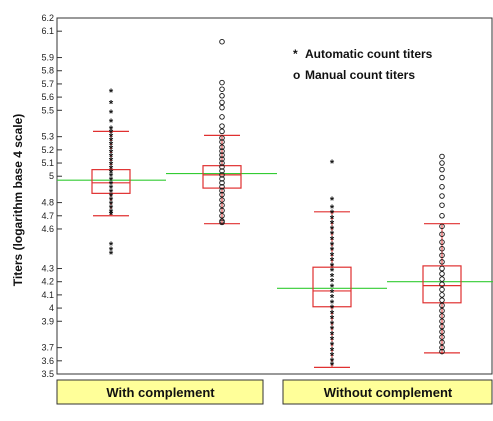 The height and width of the screenshot is (421, 493). Describe the element at coordinates (47, 348) in the screenshot. I see `y-tick-label: 3.7` at that location.